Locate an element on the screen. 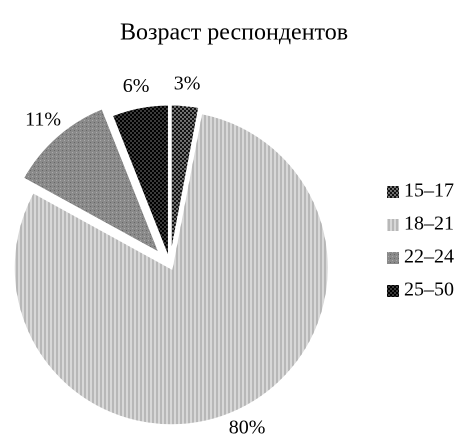  data-label: 6% is located at coordinates (136, 86).